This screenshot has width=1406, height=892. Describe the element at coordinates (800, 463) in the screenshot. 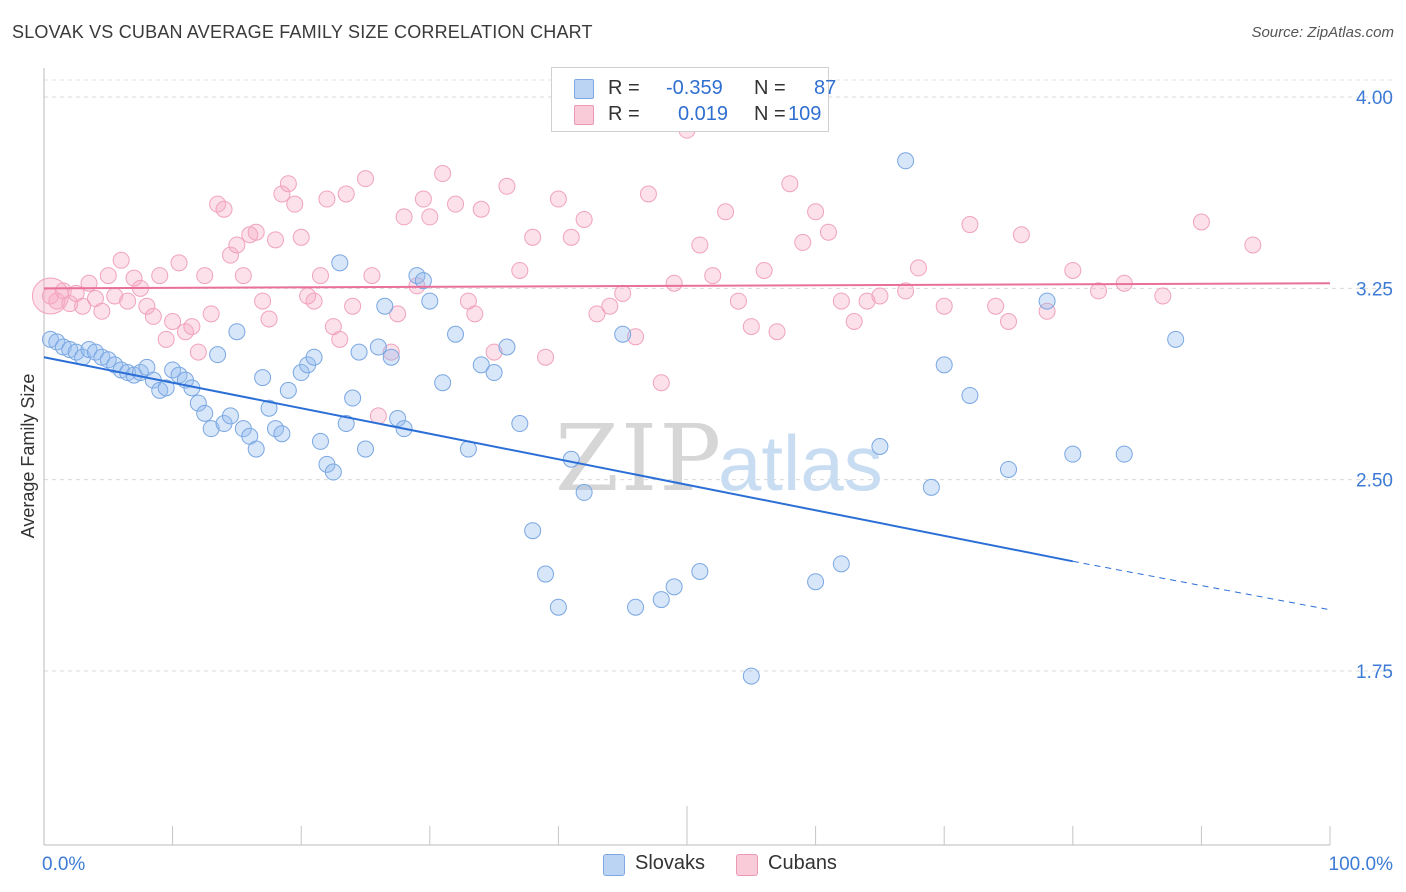

I see `watermark-atlas: atlas` at that location.